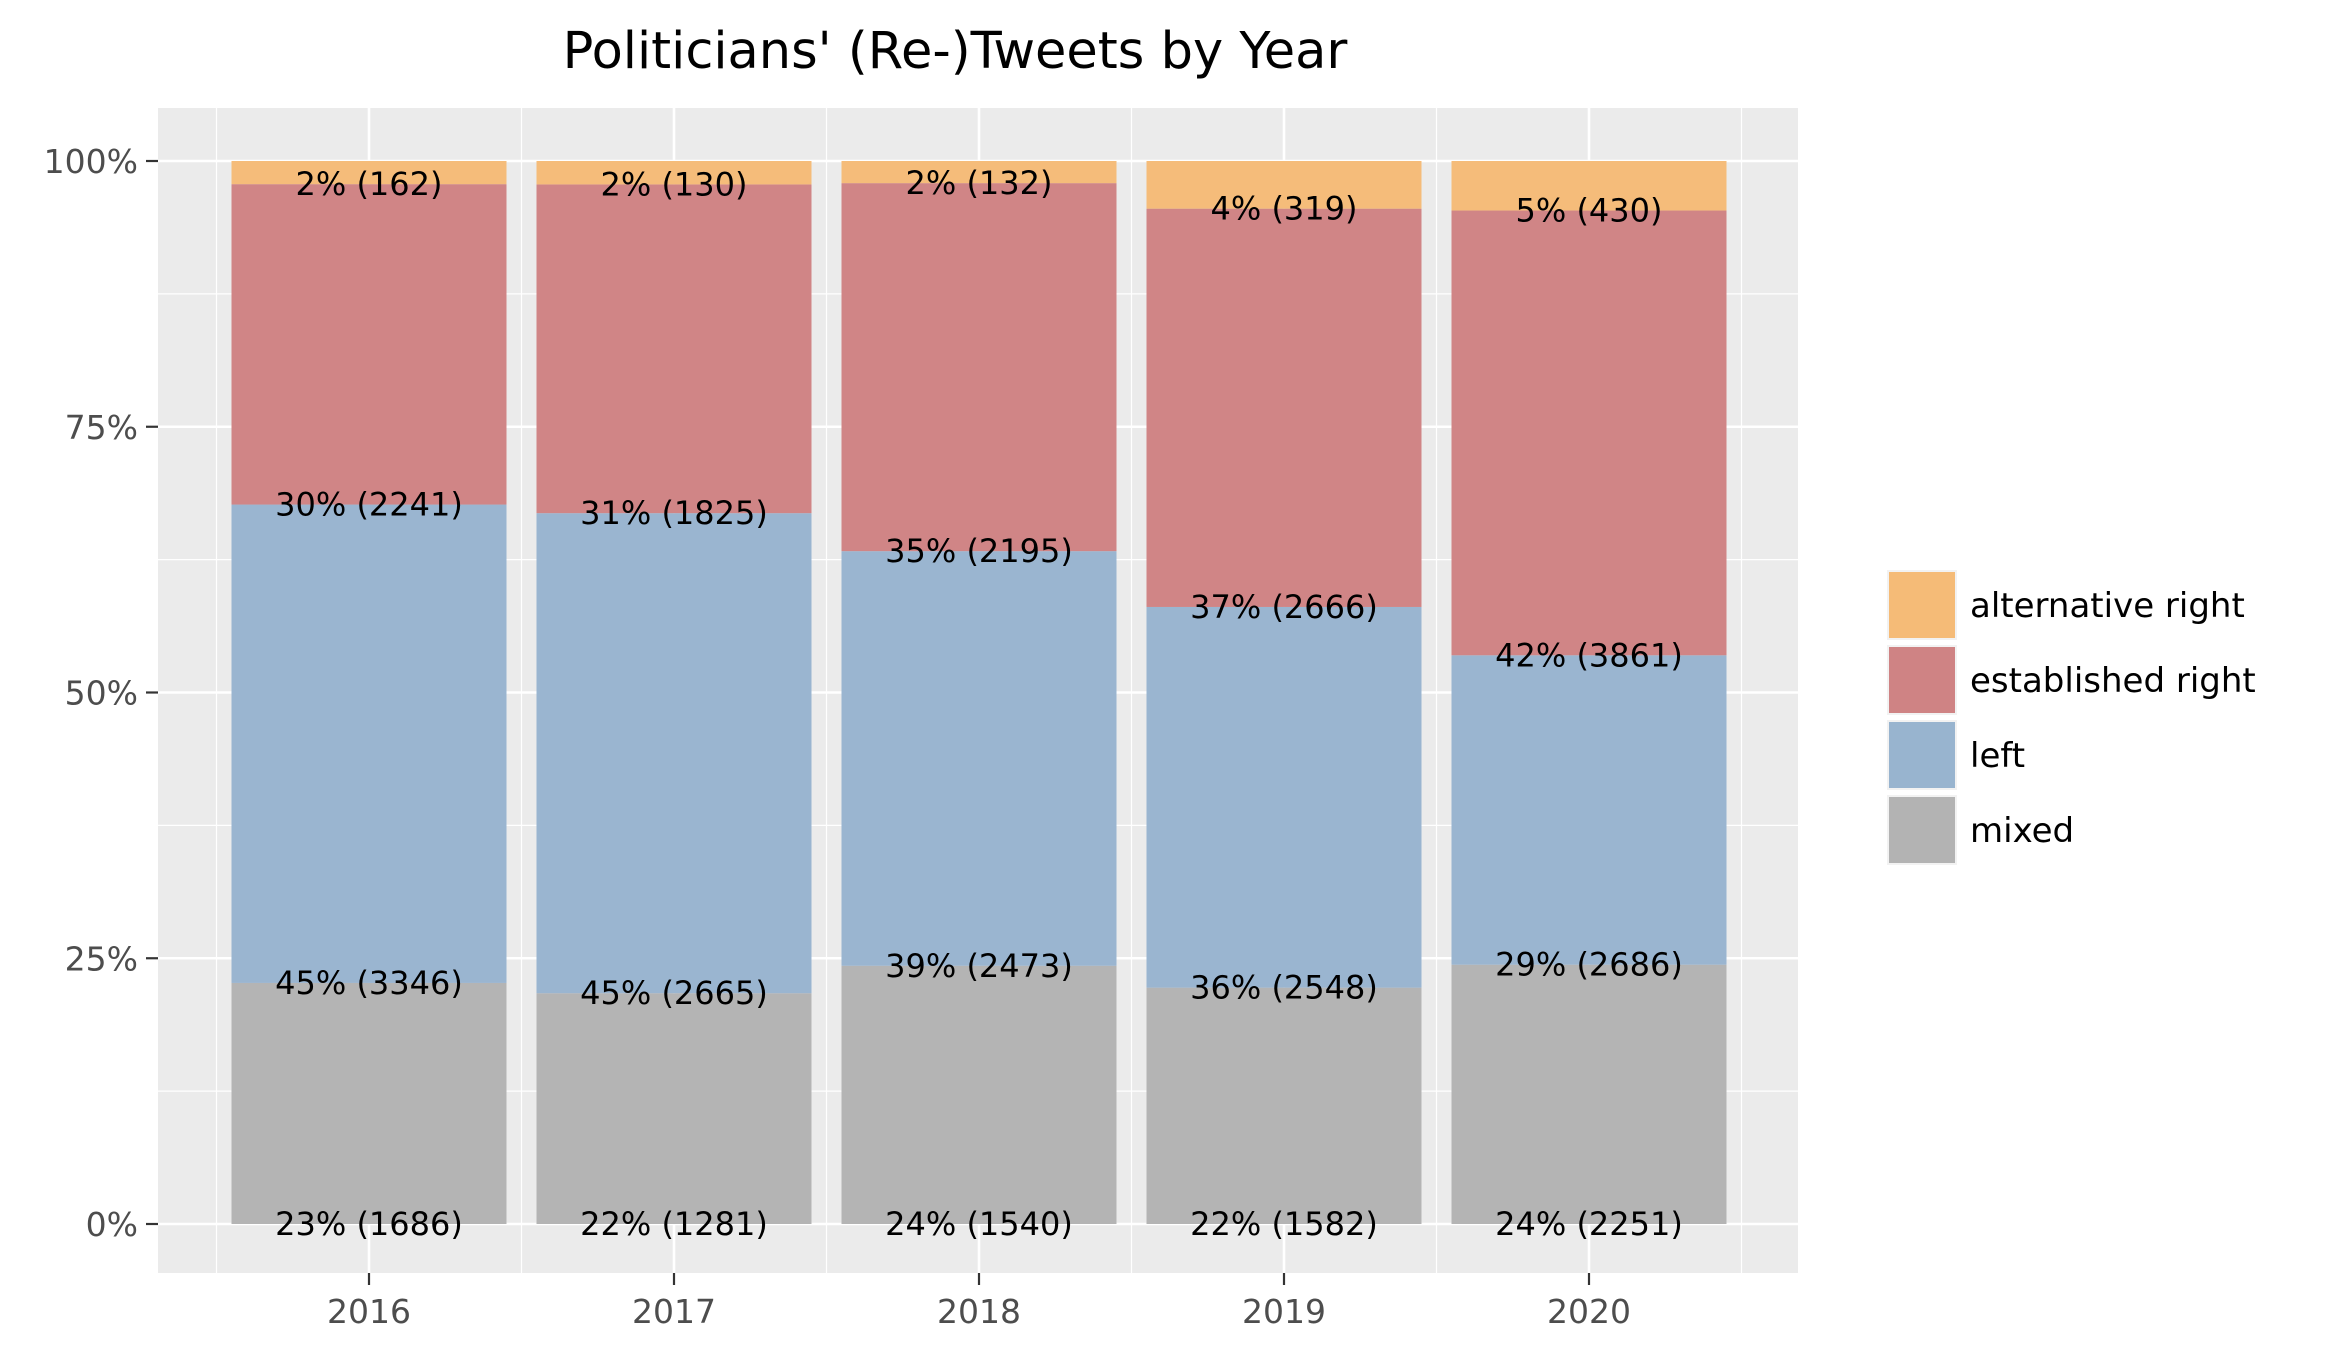 Image resolution: width=2331 pixels, height=1350 pixels. What do you see at coordinates (369, 1311) in the screenshot?
I see `x-tick-label: 2016` at bounding box center [369, 1311].